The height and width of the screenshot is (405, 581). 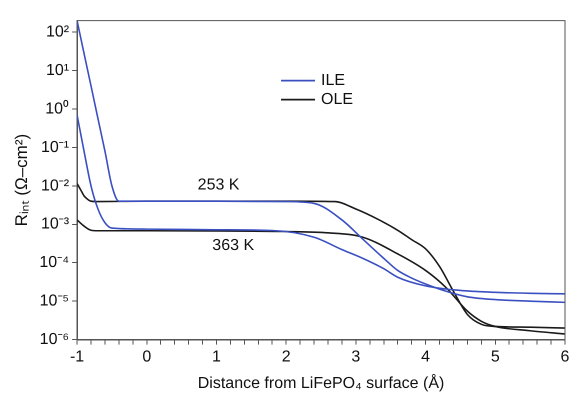 What do you see at coordinates (55, 147) in the screenshot?
I see `y-tick-label: 10⁻¹` at bounding box center [55, 147].